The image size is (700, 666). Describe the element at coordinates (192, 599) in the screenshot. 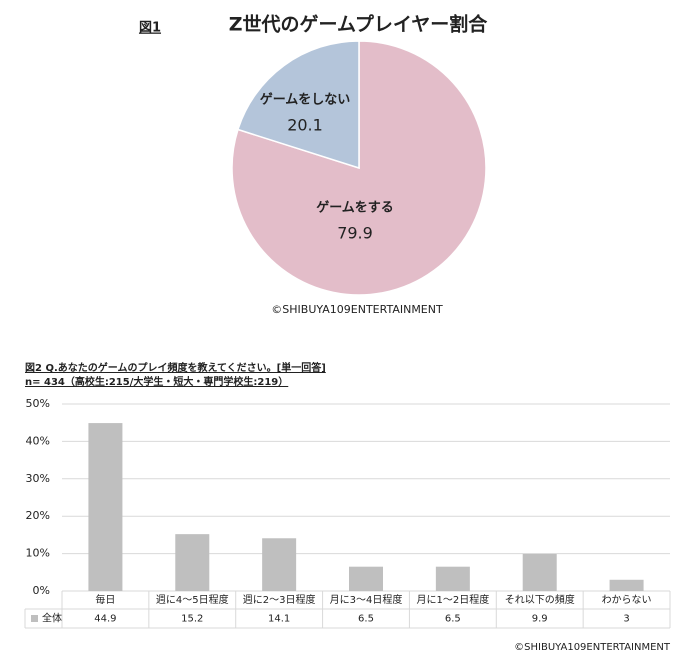

I see `x-tick-label: 週に4～5日程度` at that location.